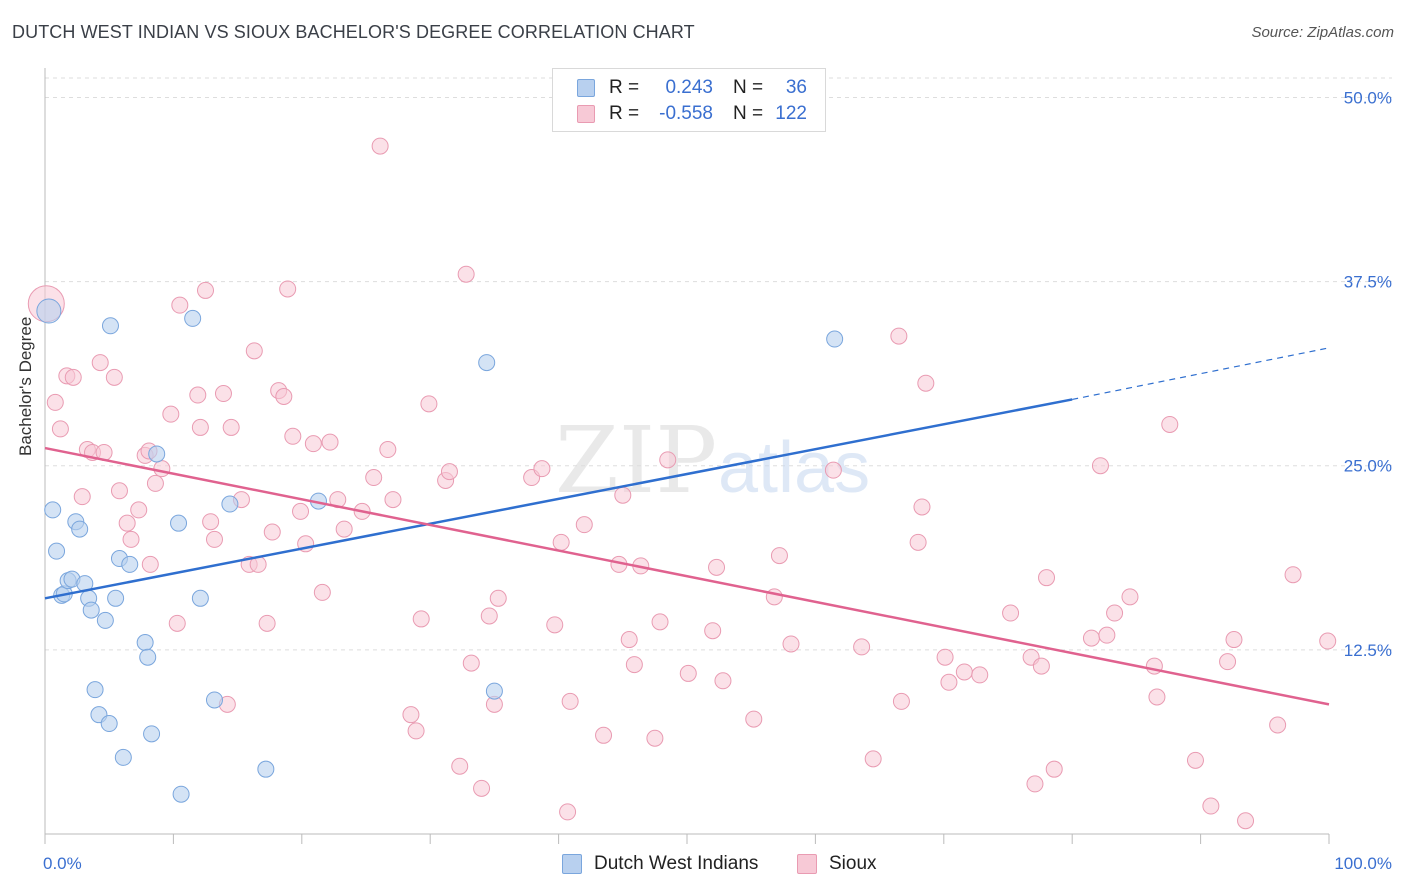 Image resolution: width=1406 pixels, height=892 pixels. I want to click on legend-row-sioux: R = -0.558 N = 122, so click(692, 114).